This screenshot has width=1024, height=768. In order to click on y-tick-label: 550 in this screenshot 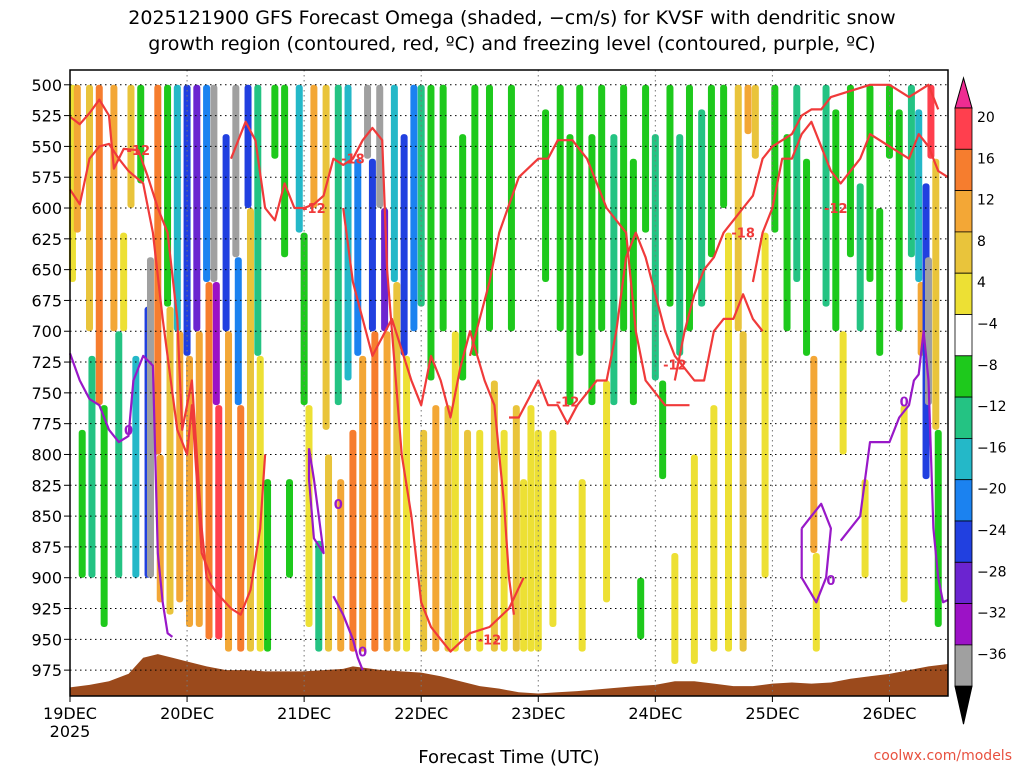, I will do `click(46, 146)`.